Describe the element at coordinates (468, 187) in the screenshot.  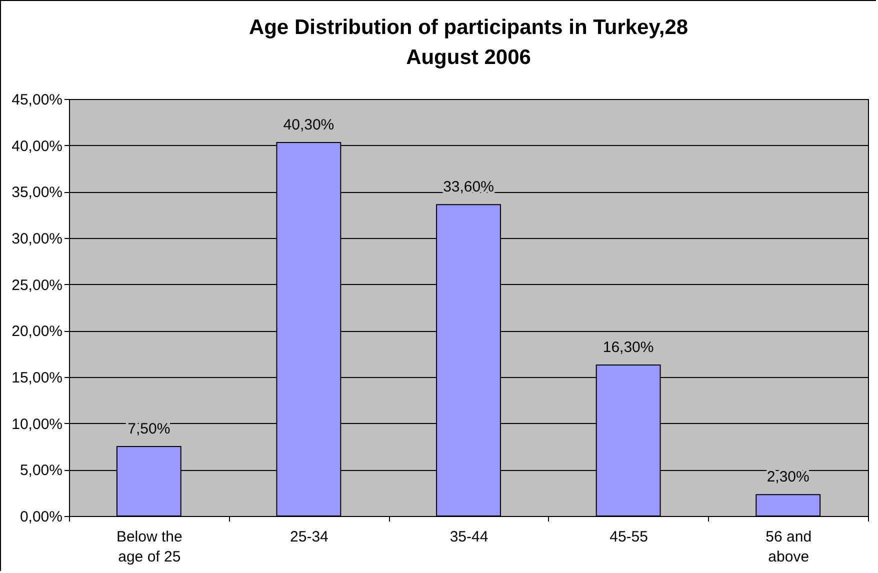
I see `data-label: 33,60%` at that location.